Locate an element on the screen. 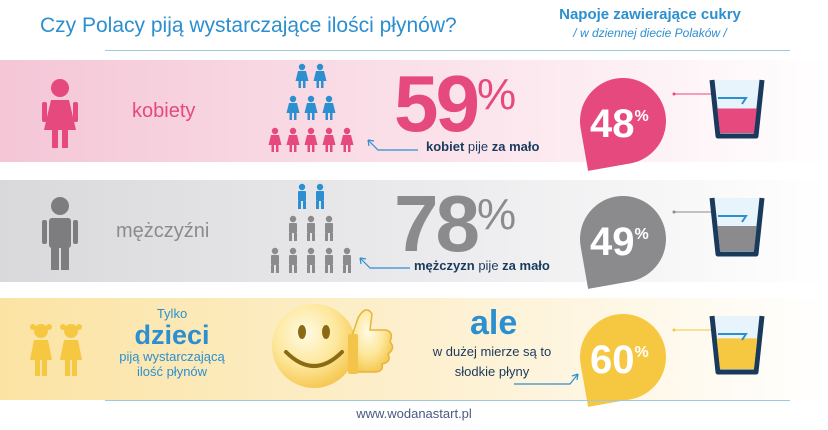  men-sugar-sign: % is located at coordinates (641, 234).